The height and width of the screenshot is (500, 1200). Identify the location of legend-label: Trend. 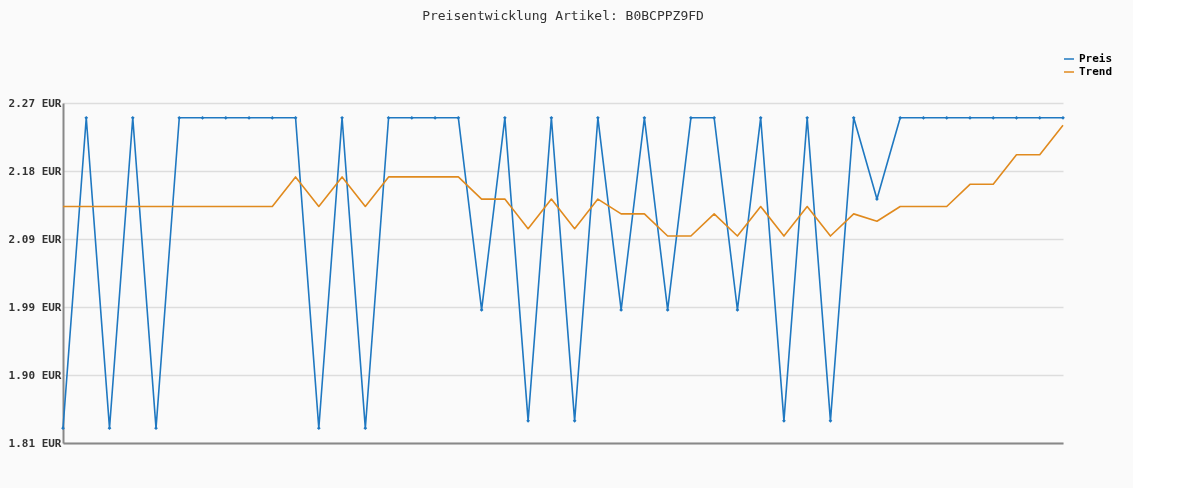
(1096, 71).